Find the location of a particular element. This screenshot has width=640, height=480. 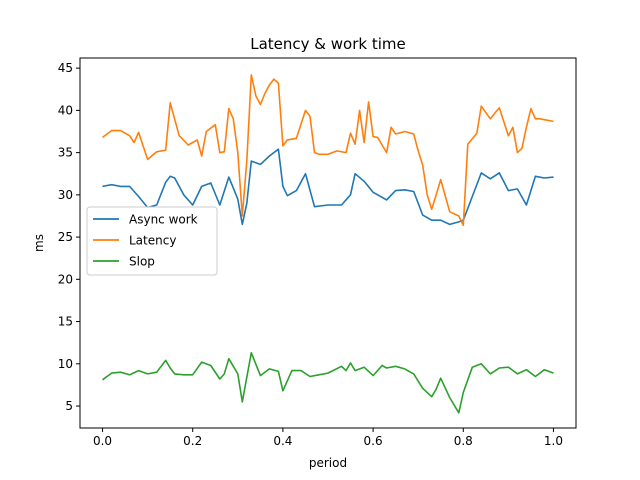

x-tick-label: 0.6 is located at coordinates (373, 441).